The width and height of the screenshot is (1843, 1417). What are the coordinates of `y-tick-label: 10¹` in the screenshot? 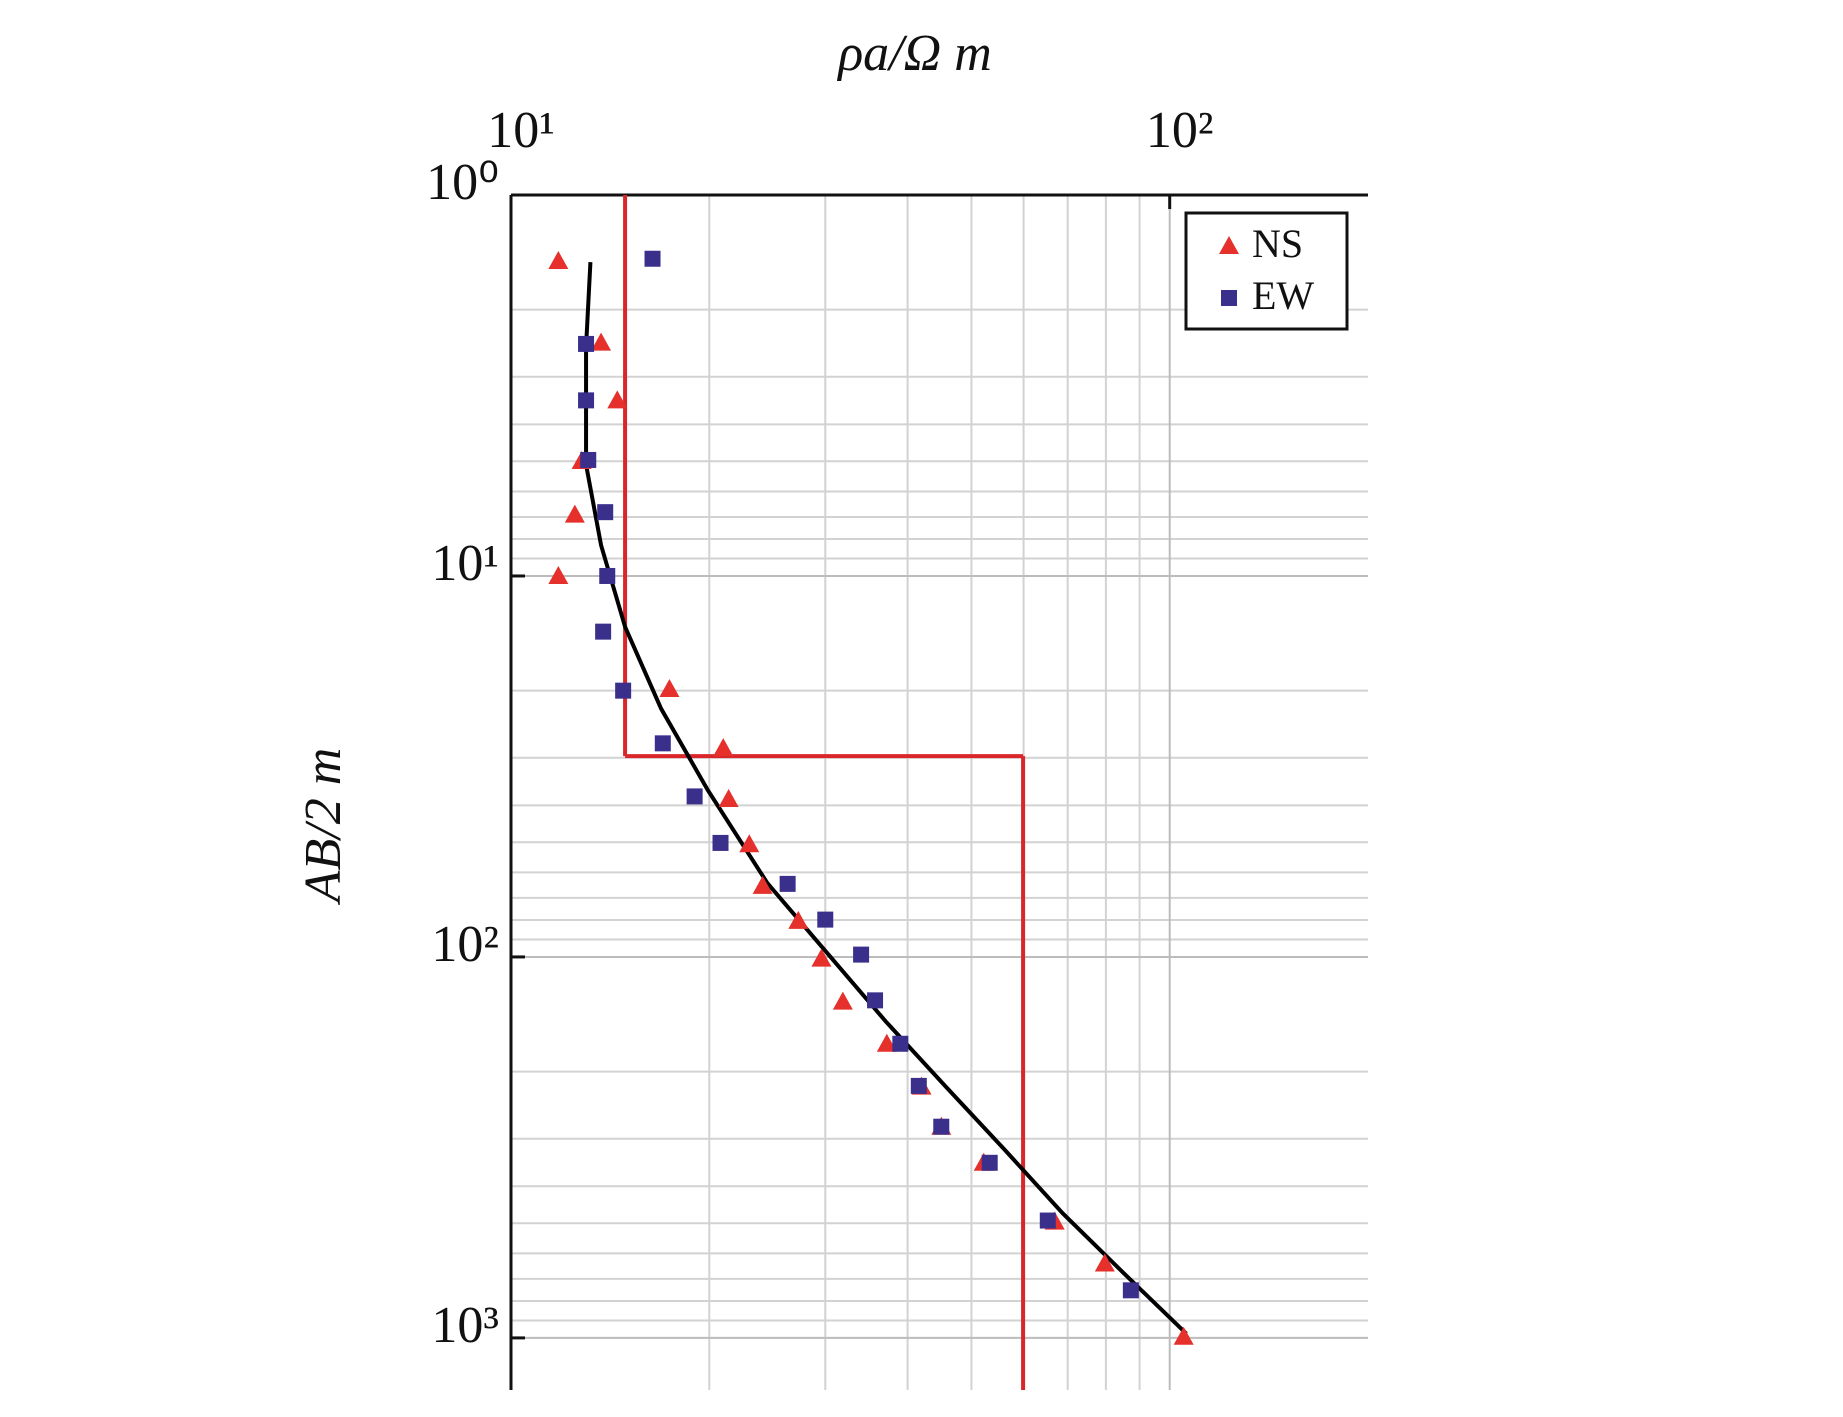 It's located at (465, 563).